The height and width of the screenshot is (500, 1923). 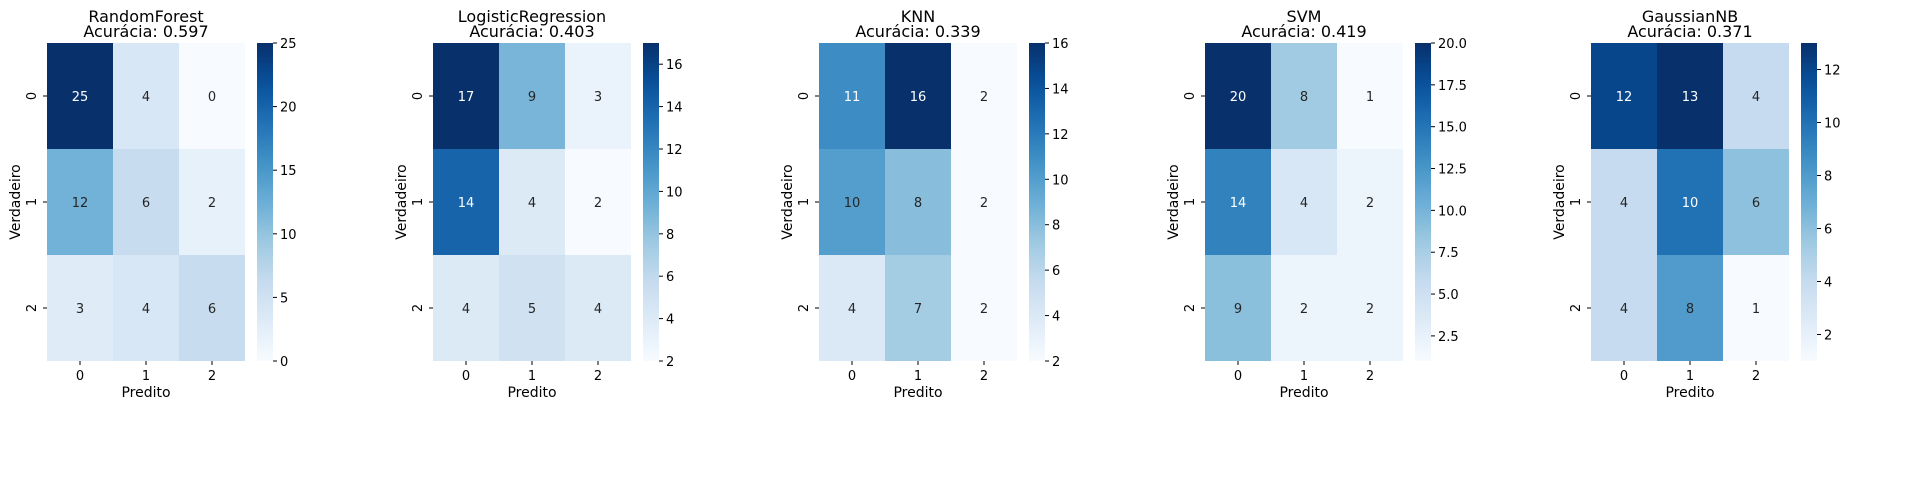 I want to click on cell-value-label: 8, so click(x=918, y=203).